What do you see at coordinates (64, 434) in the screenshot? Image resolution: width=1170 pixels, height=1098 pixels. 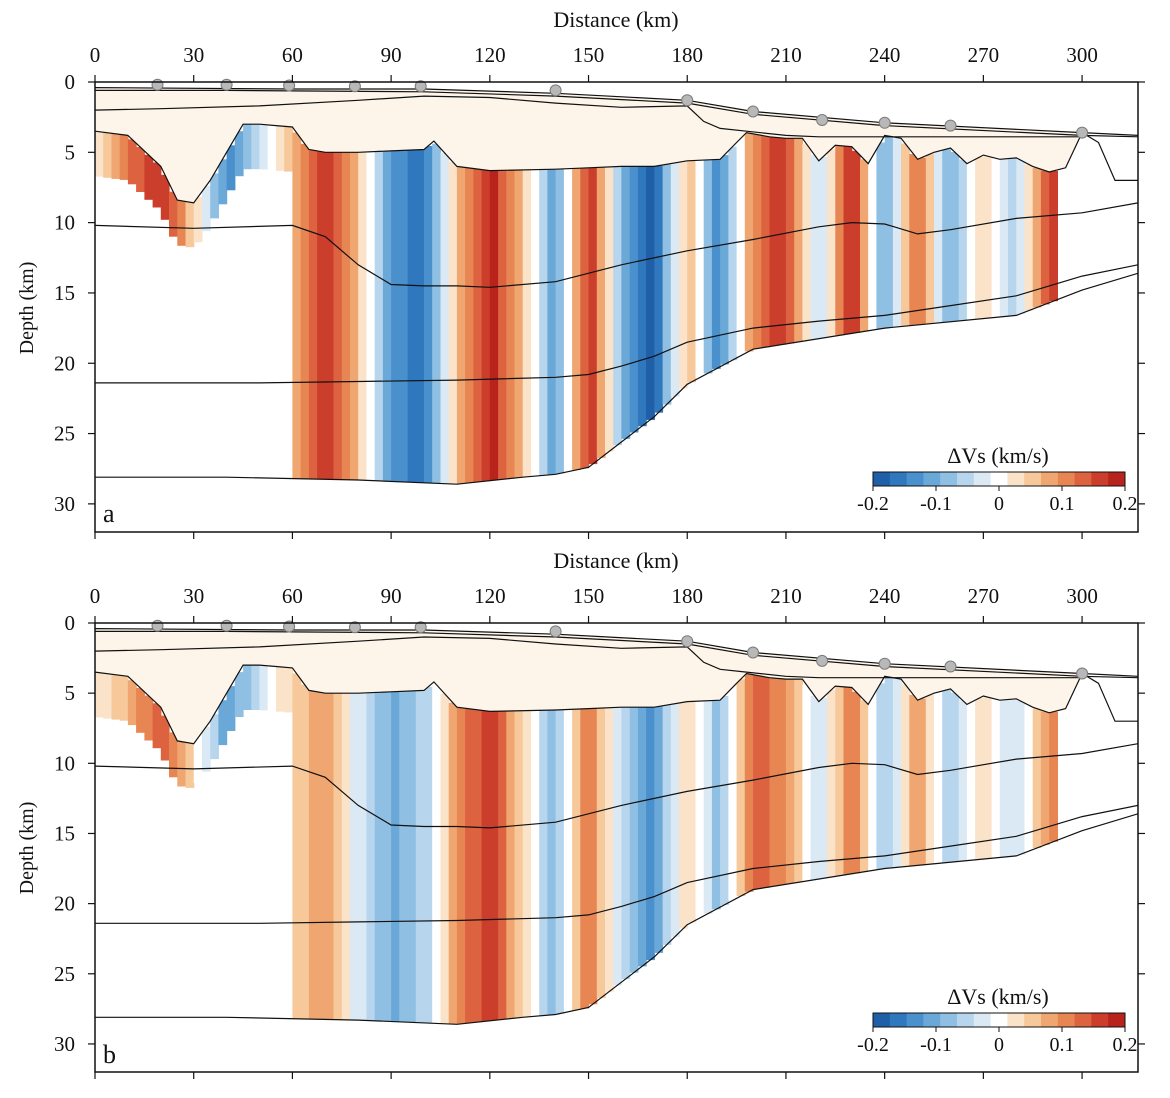 I see `y-tick-label: 25` at bounding box center [64, 434].